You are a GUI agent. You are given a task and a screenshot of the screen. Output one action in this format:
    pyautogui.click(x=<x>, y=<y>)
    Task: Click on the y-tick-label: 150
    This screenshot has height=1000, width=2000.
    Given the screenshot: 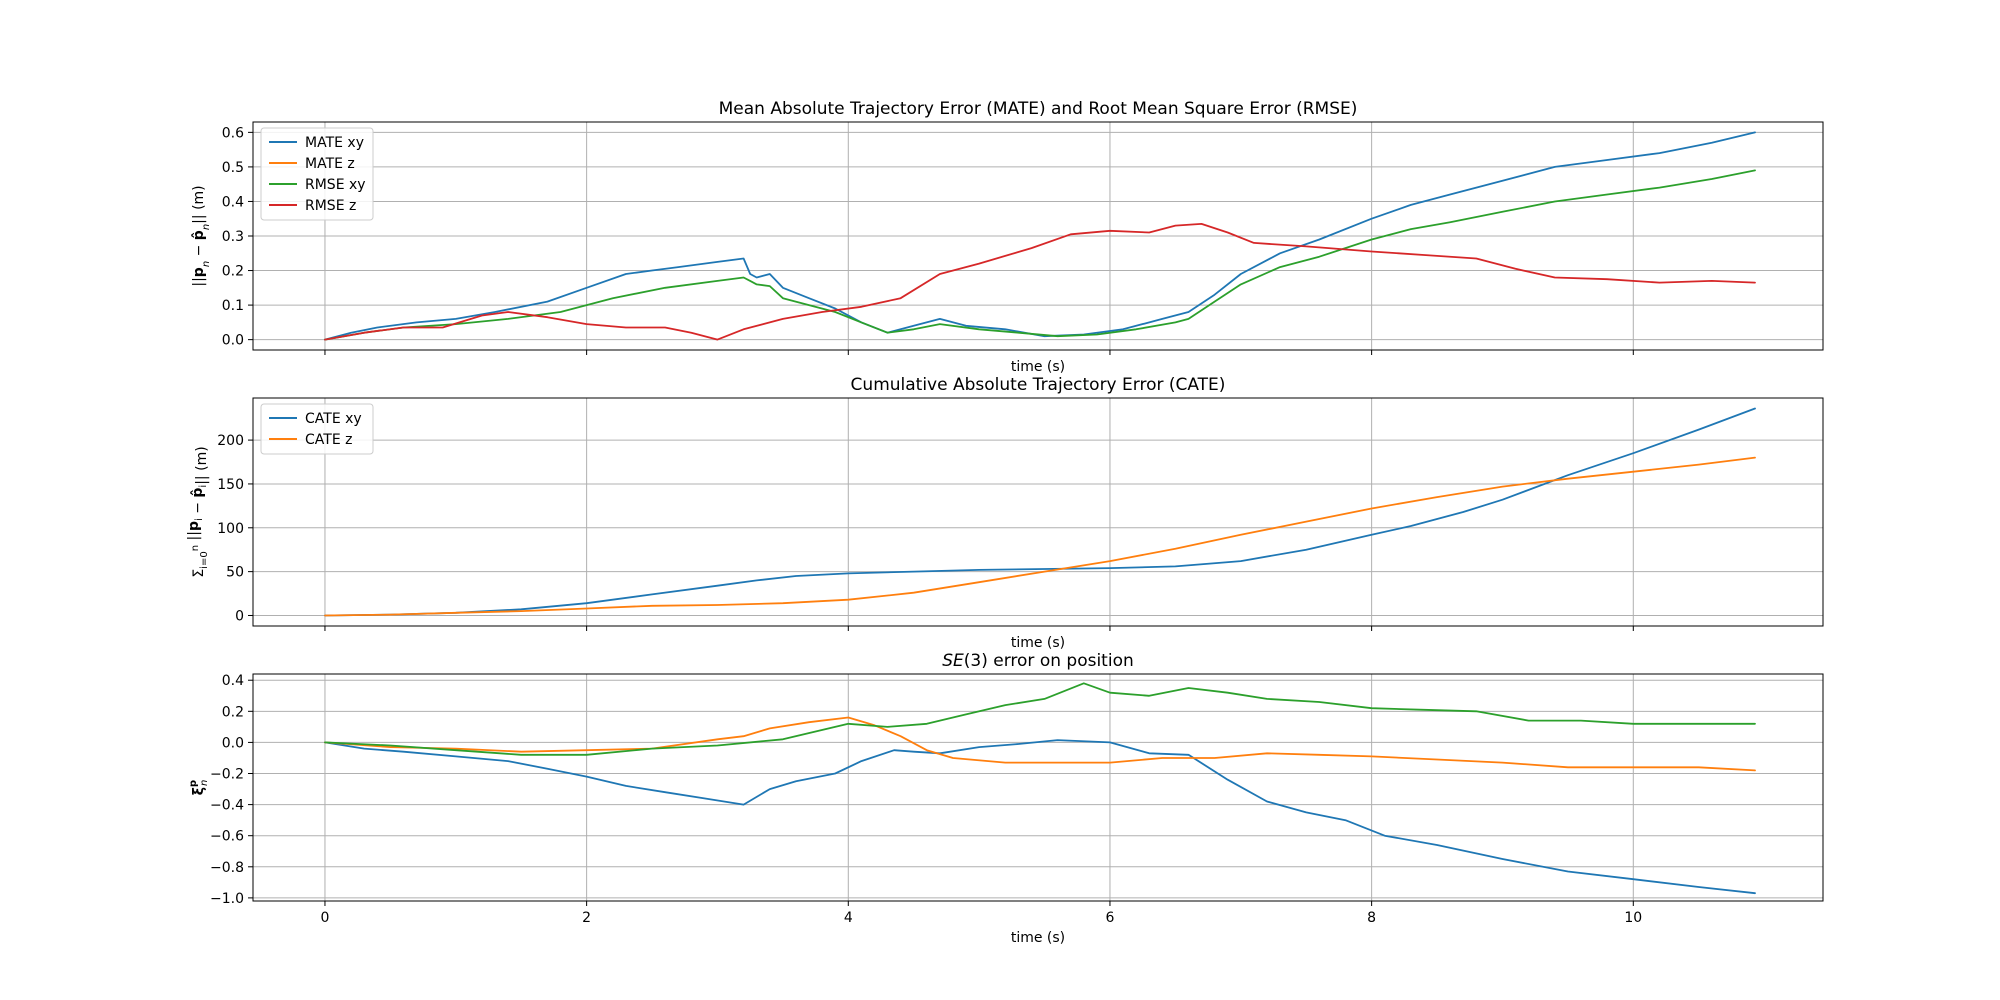 What is the action you would take?
    pyautogui.click(x=230, y=485)
    